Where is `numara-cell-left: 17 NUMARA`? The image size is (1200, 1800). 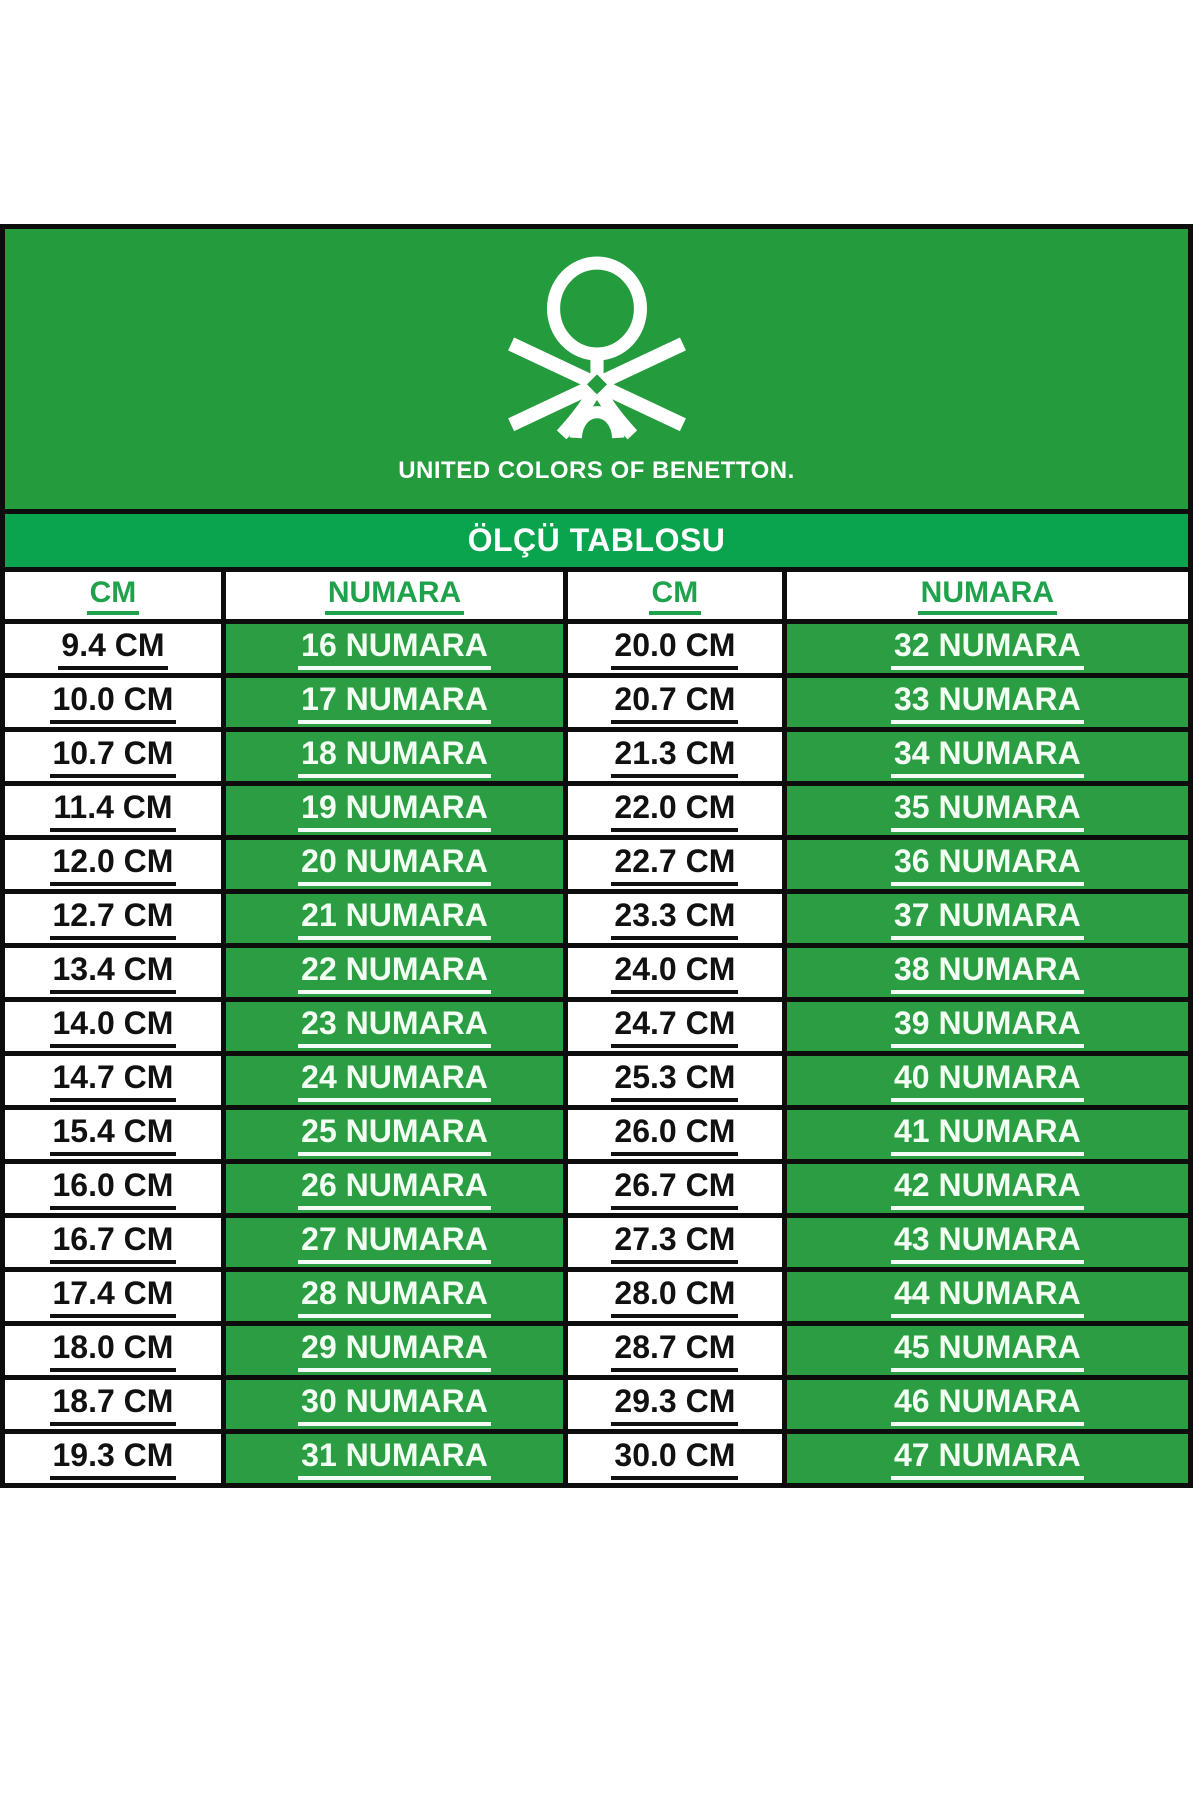
numara-cell-left: 17 NUMARA is located at coordinates (394, 702).